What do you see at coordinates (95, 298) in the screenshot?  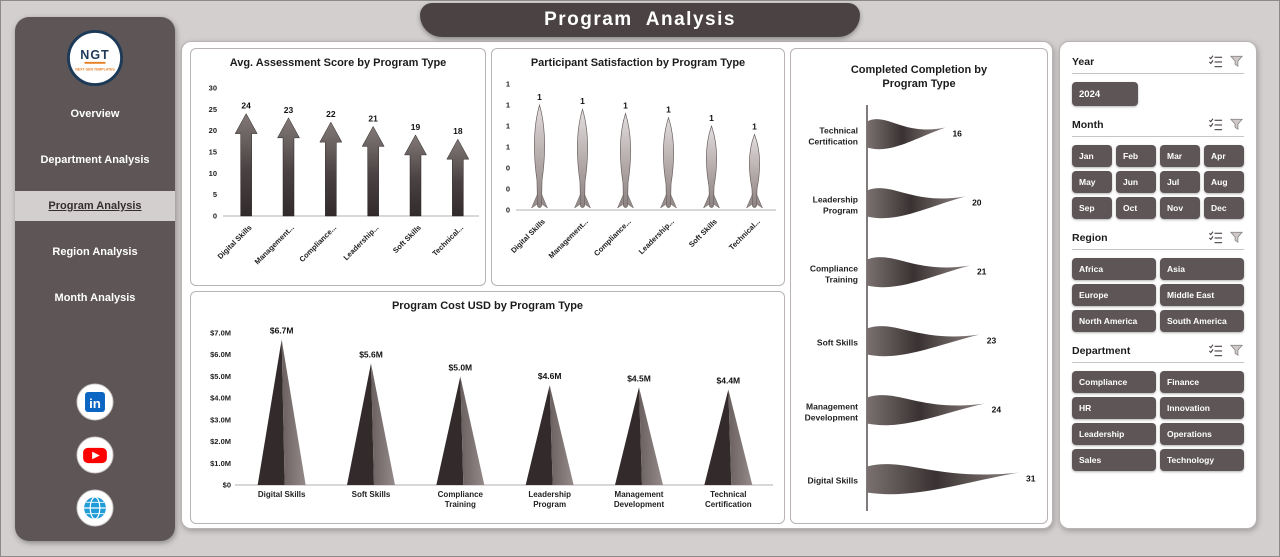 I see `sidebar-item-month-analysis: Month Analysis` at bounding box center [95, 298].